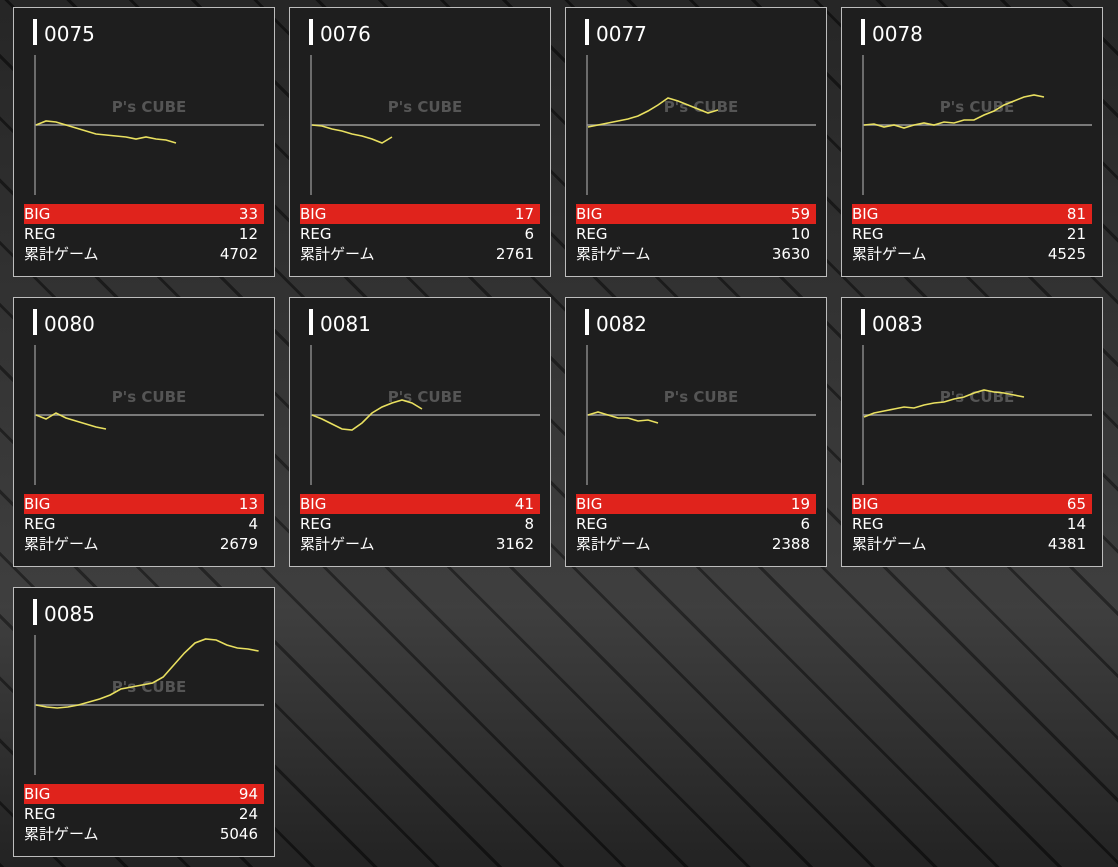 The width and height of the screenshot is (1118, 867). I want to click on big-row: BIG 94, so click(144, 794).